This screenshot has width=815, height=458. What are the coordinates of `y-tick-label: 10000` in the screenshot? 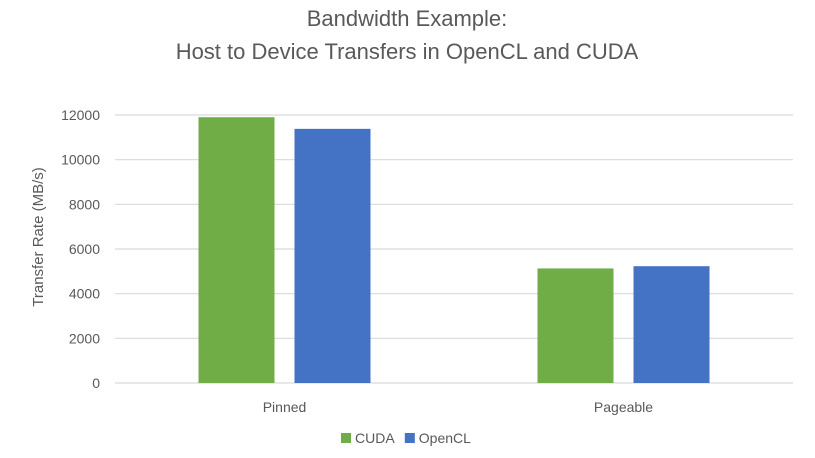 It's located at (80, 160).